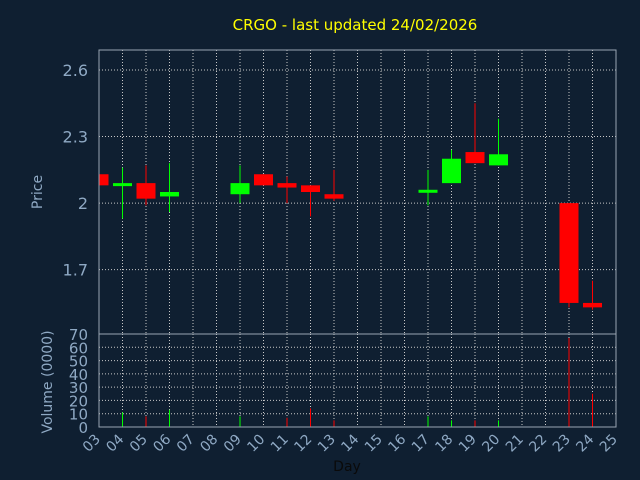 The height and width of the screenshot is (480, 640). Describe the element at coordinates (78, 401) in the screenshot. I see `volume-tick-label: 20` at that location.